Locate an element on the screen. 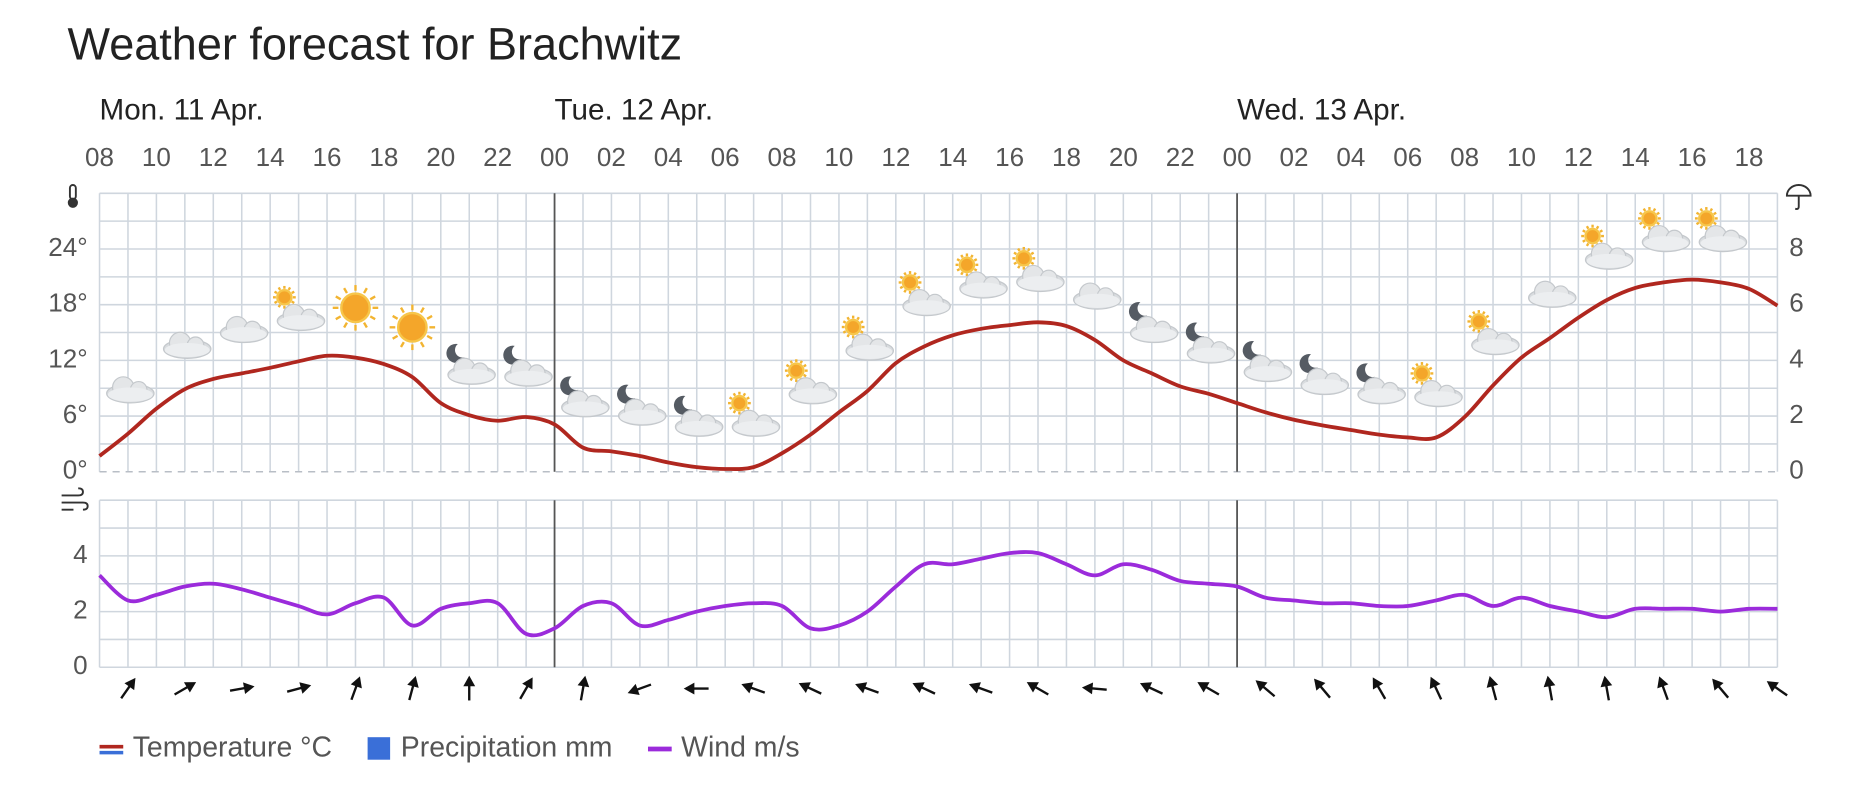 The width and height of the screenshot is (1858, 812). day-label: Tue. 12 Apr. is located at coordinates (634, 109).